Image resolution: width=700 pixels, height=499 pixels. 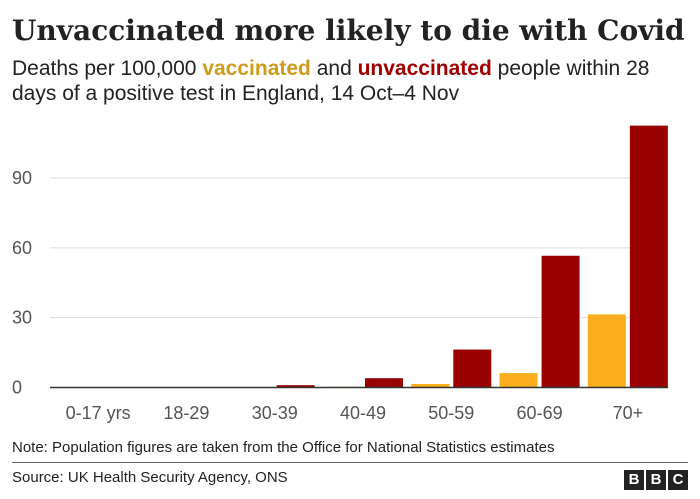 I want to click on footer-source: Source: UK Health Security Agency, ONS, so click(x=150, y=477).